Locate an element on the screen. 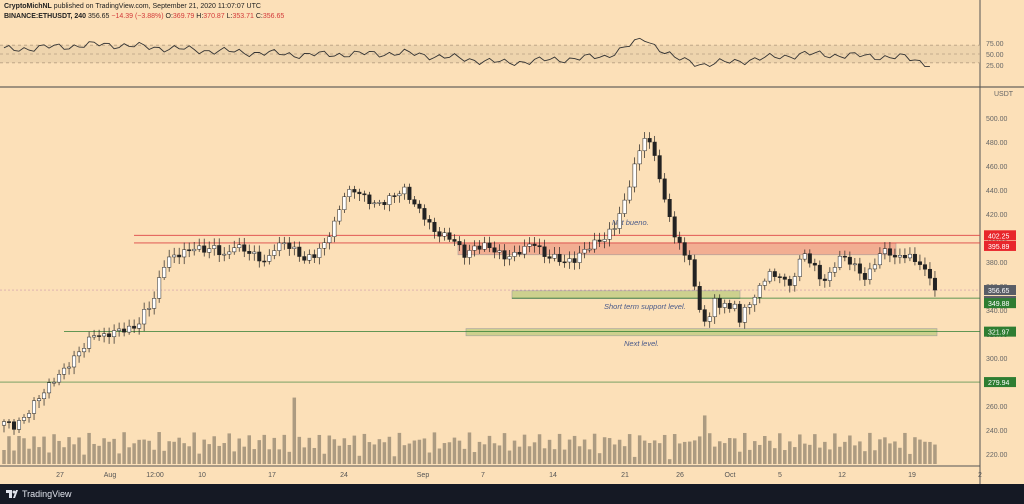  time-tick-label: 5 is located at coordinates (780, 475).